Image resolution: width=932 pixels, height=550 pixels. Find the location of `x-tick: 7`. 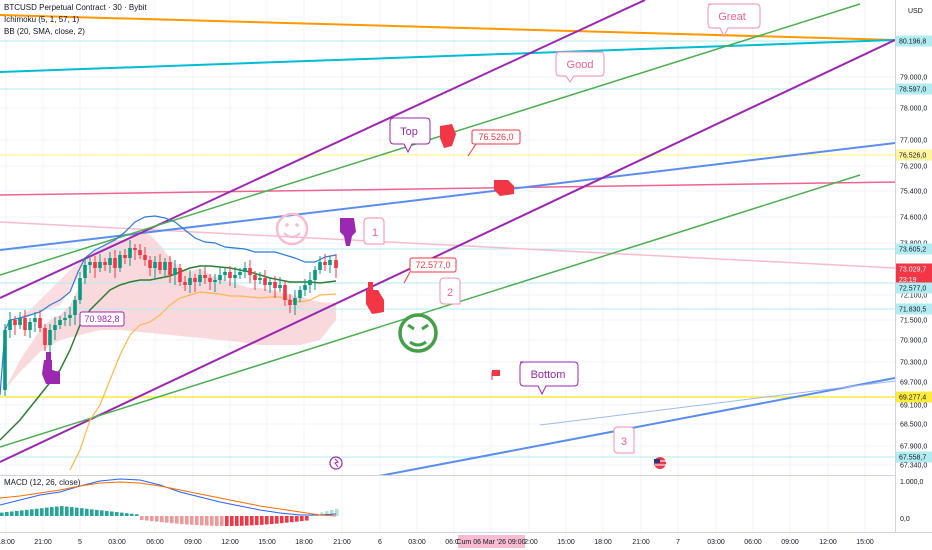

x-tick: 7 is located at coordinates (678, 542).